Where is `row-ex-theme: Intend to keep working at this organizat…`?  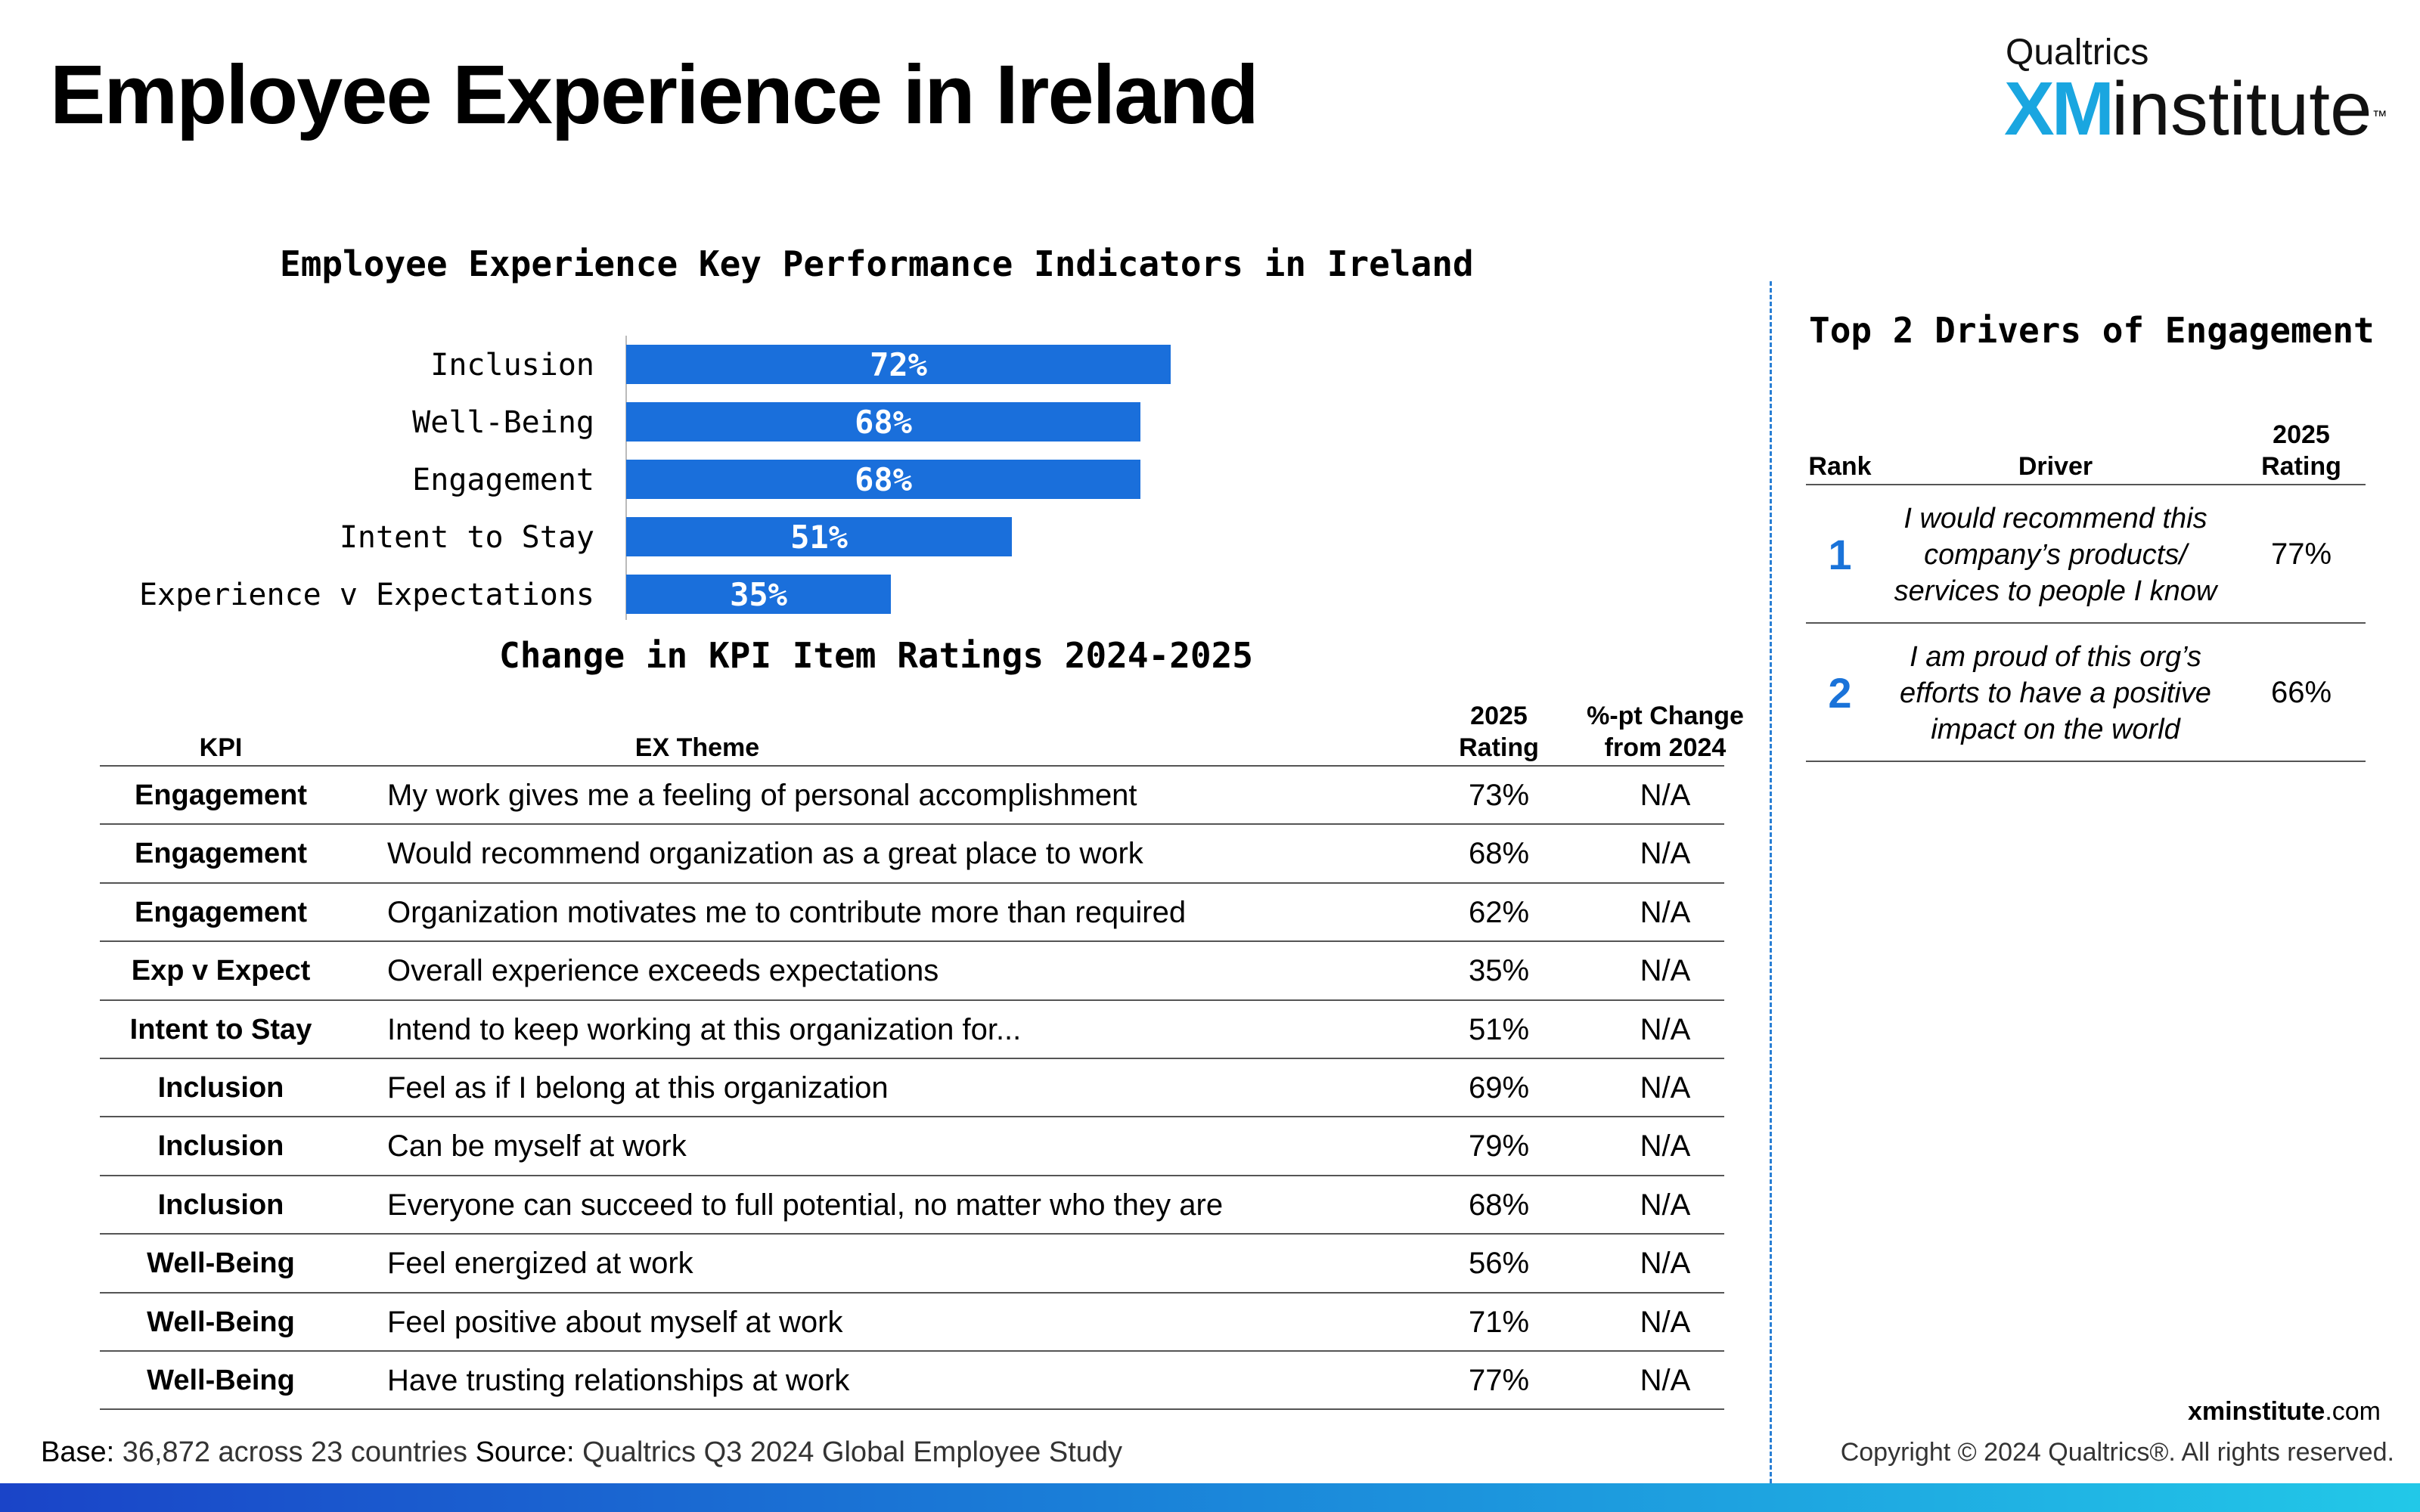 row-ex-theme: Intend to keep working at this organizat… is located at coordinates (704, 1029).